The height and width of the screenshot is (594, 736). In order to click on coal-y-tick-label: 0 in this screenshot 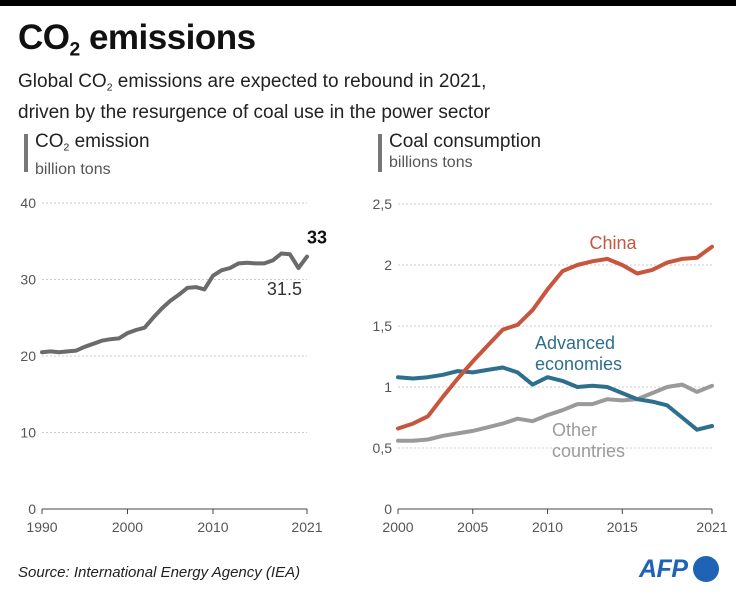, I will do `click(388, 509)`.